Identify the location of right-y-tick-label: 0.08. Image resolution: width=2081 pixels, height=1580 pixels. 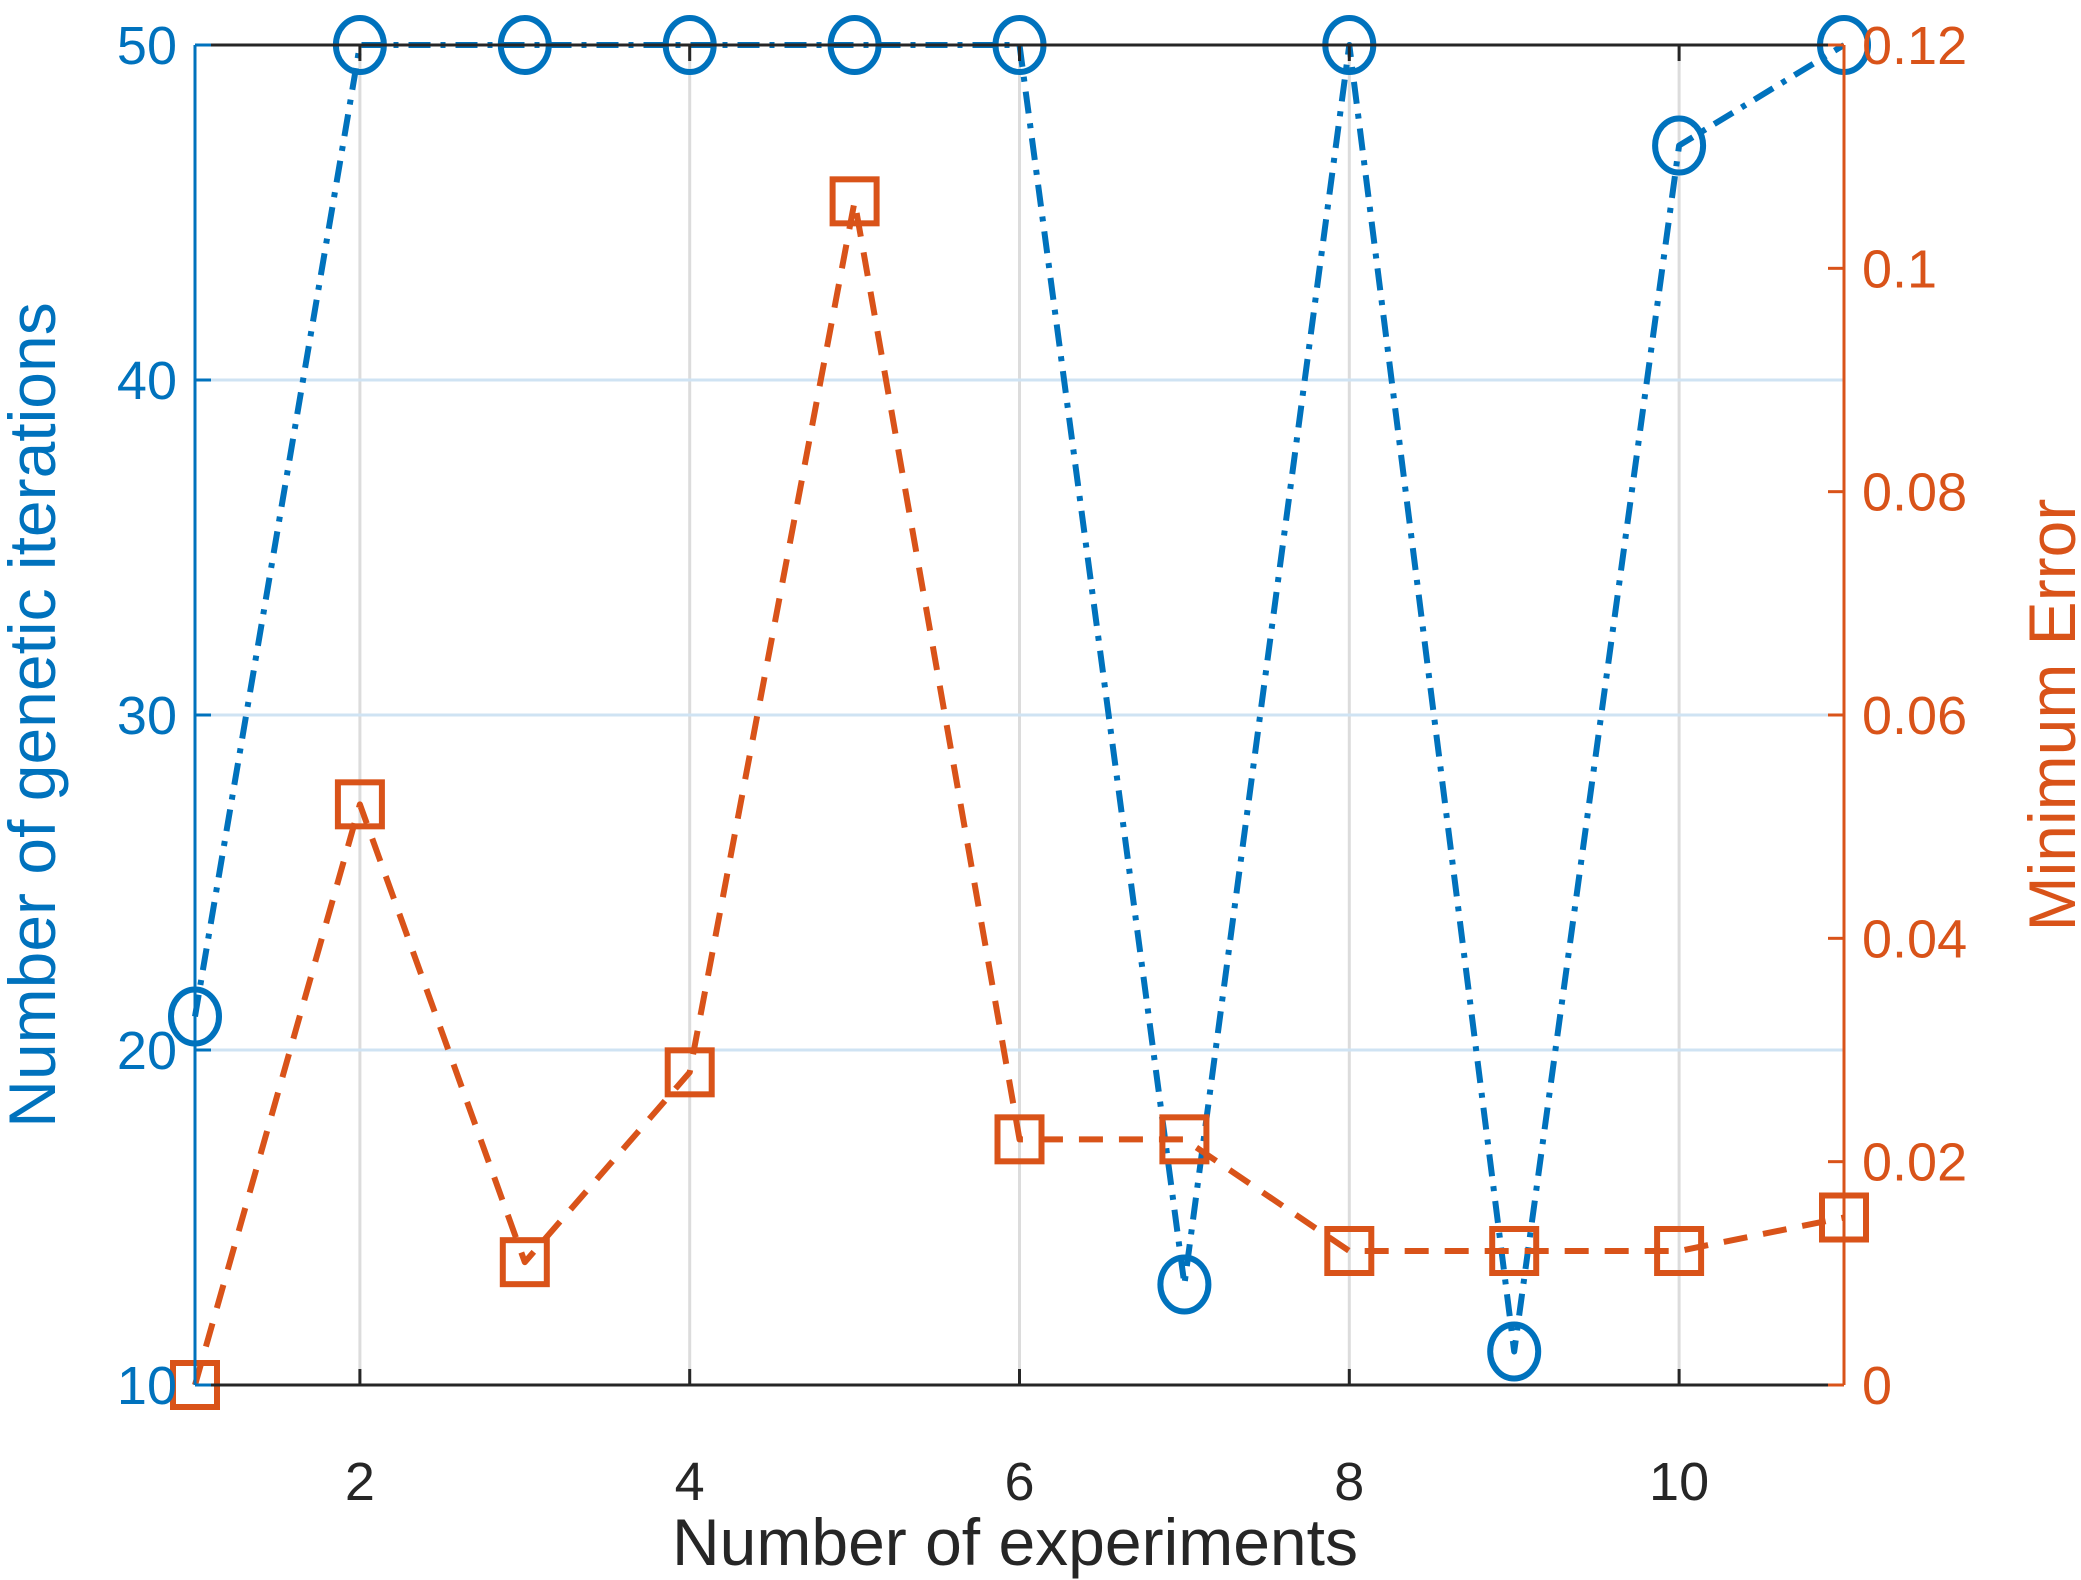
(1914, 493).